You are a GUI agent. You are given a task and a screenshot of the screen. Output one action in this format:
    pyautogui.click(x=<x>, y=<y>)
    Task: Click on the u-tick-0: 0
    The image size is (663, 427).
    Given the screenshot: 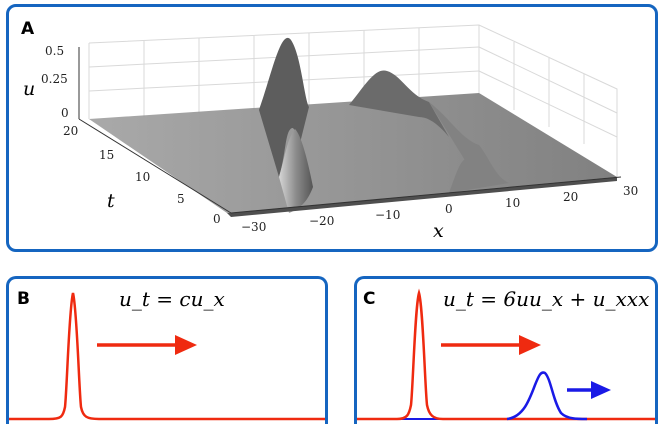 What is the action you would take?
    pyautogui.click(x=65, y=113)
    